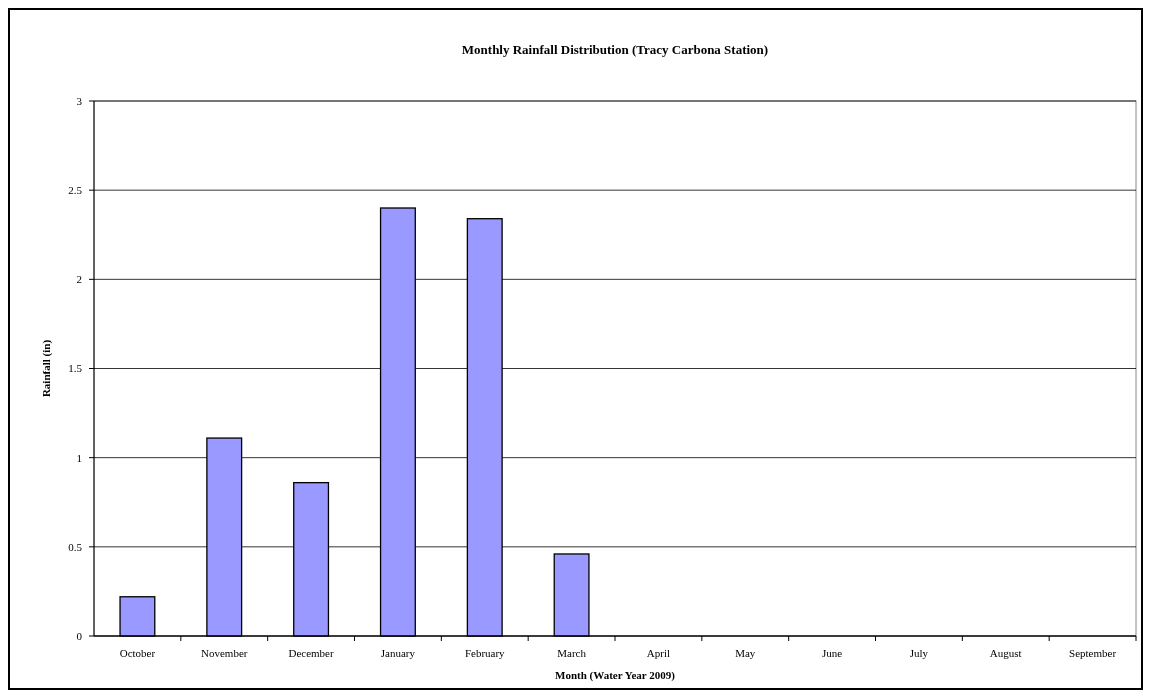  I want to click on y-tick-label: 0.5, so click(75, 546).